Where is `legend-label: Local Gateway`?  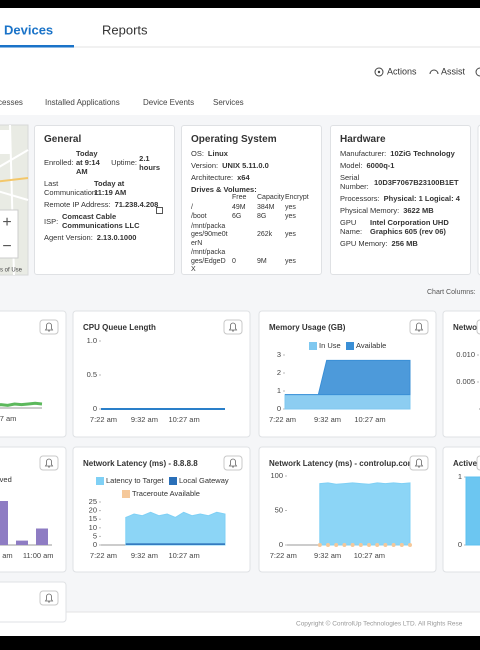 legend-label: Local Gateway is located at coordinates (204, 480).